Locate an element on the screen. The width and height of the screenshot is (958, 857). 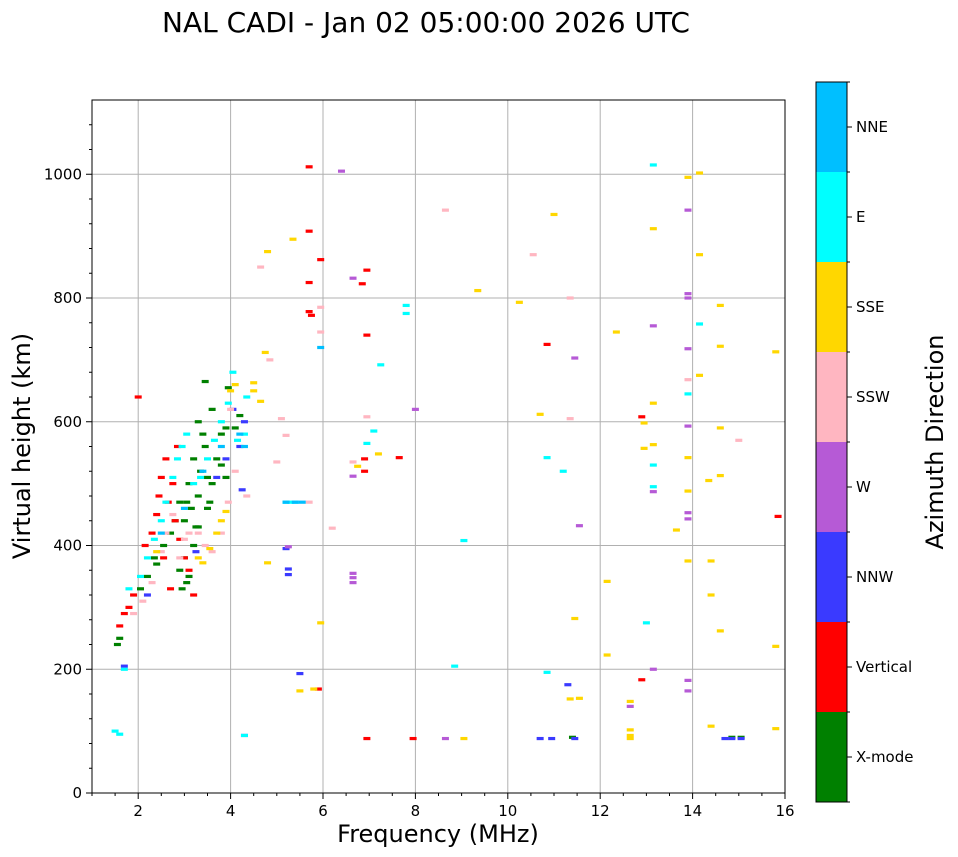
x-tick-label: 14 is located at coordinates (692, 811).